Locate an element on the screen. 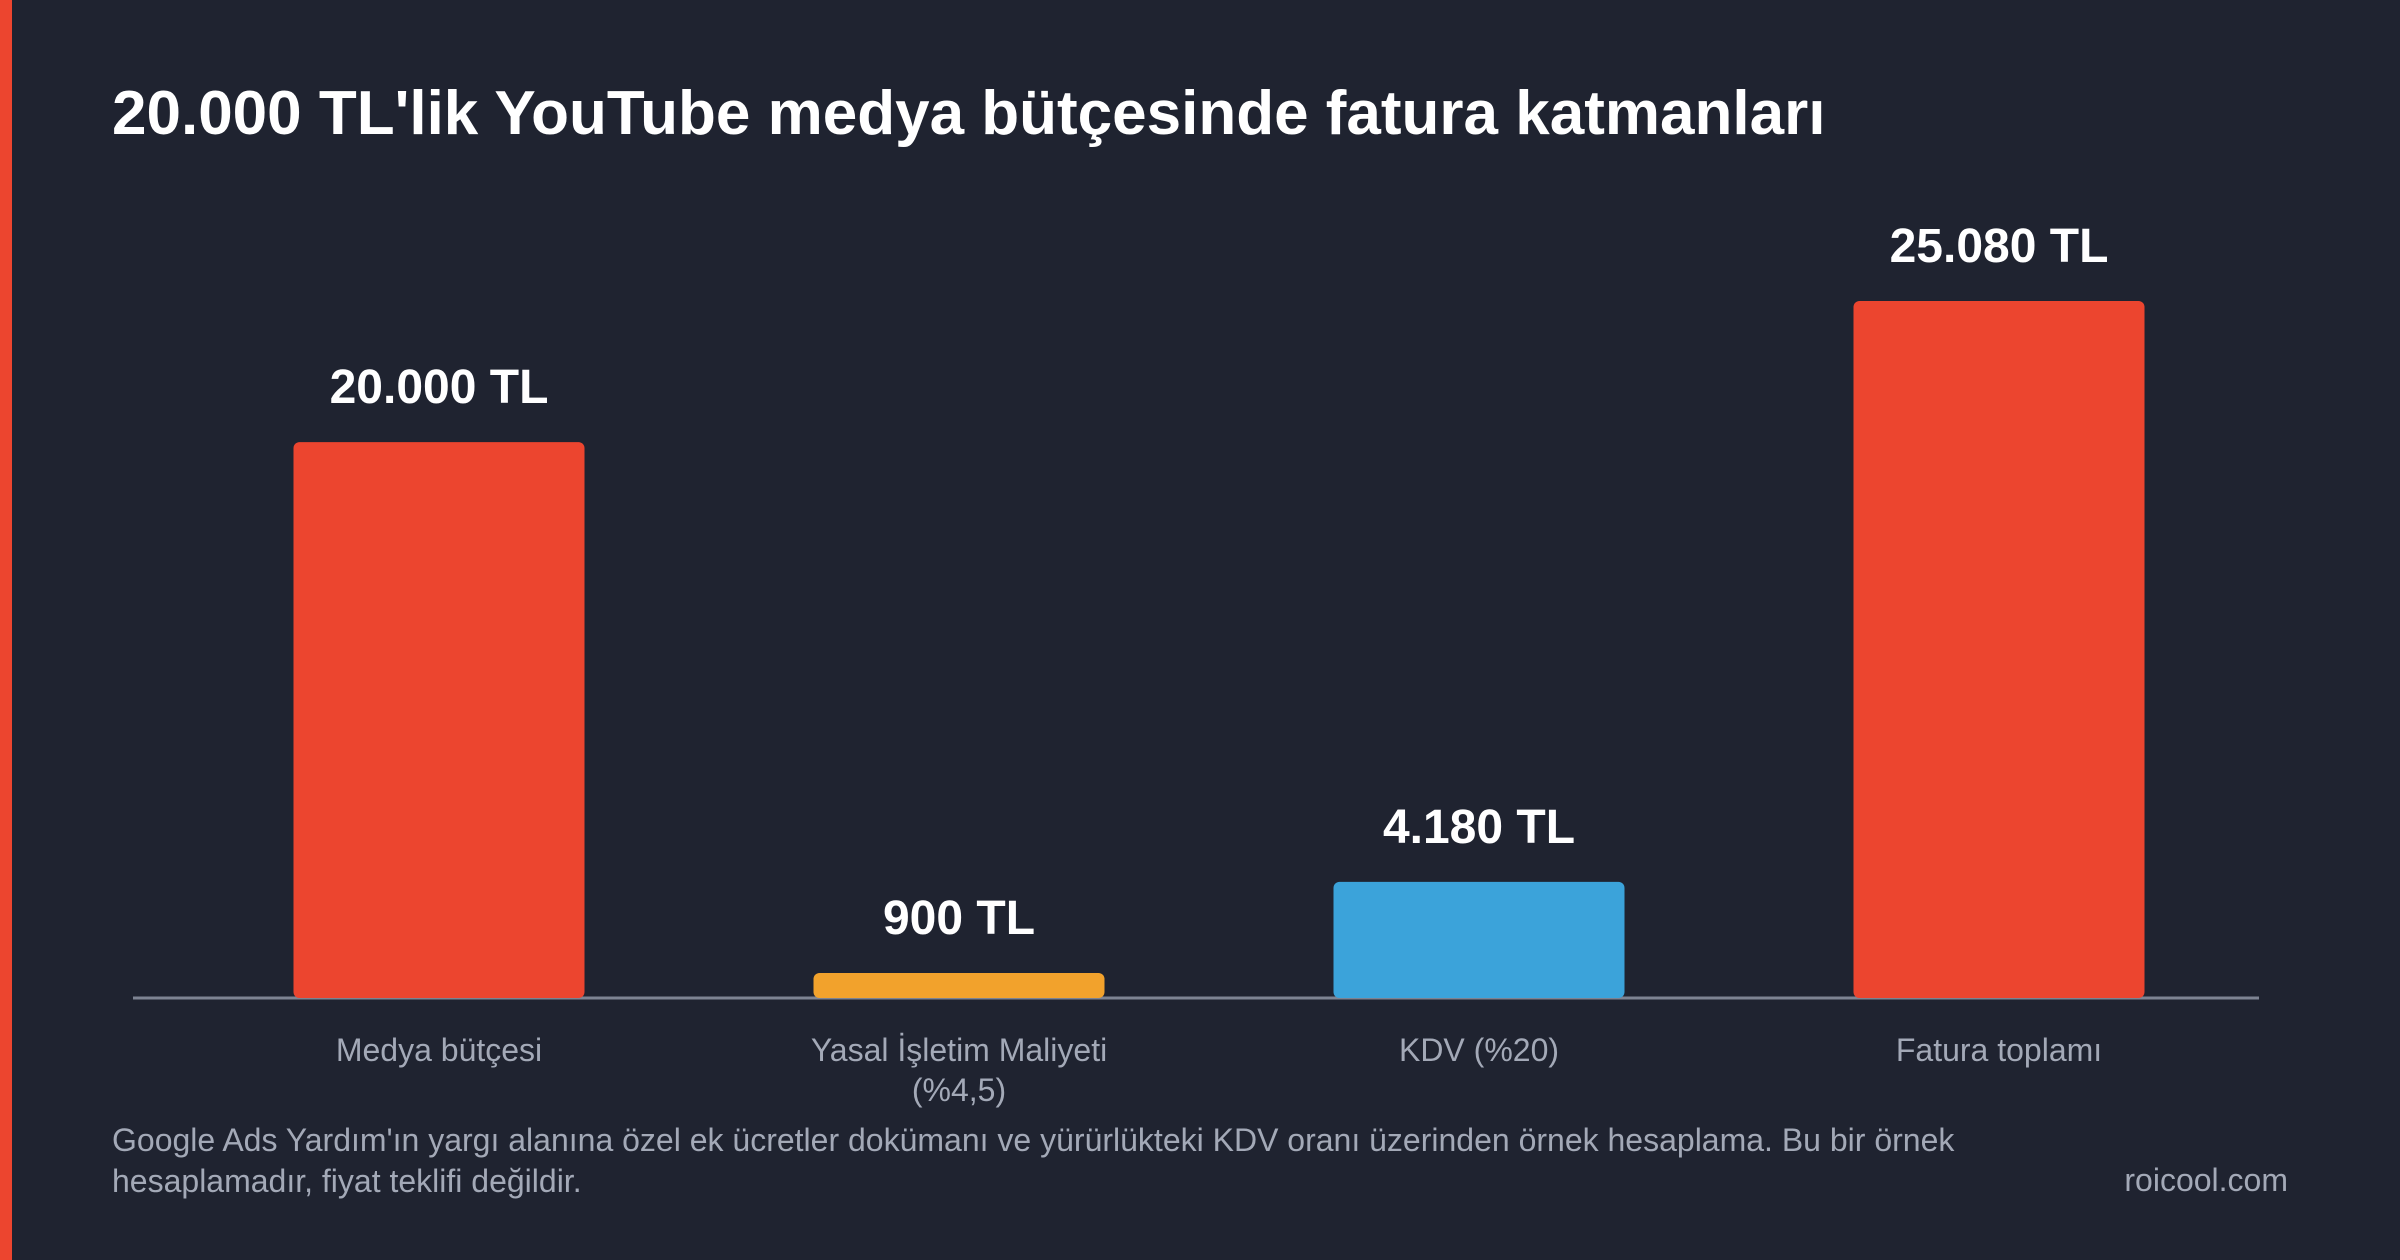 This screenshot has height=1260, width=2400. x-tick-label: Fatura toplamı is located at coordinates (1999, 1050).